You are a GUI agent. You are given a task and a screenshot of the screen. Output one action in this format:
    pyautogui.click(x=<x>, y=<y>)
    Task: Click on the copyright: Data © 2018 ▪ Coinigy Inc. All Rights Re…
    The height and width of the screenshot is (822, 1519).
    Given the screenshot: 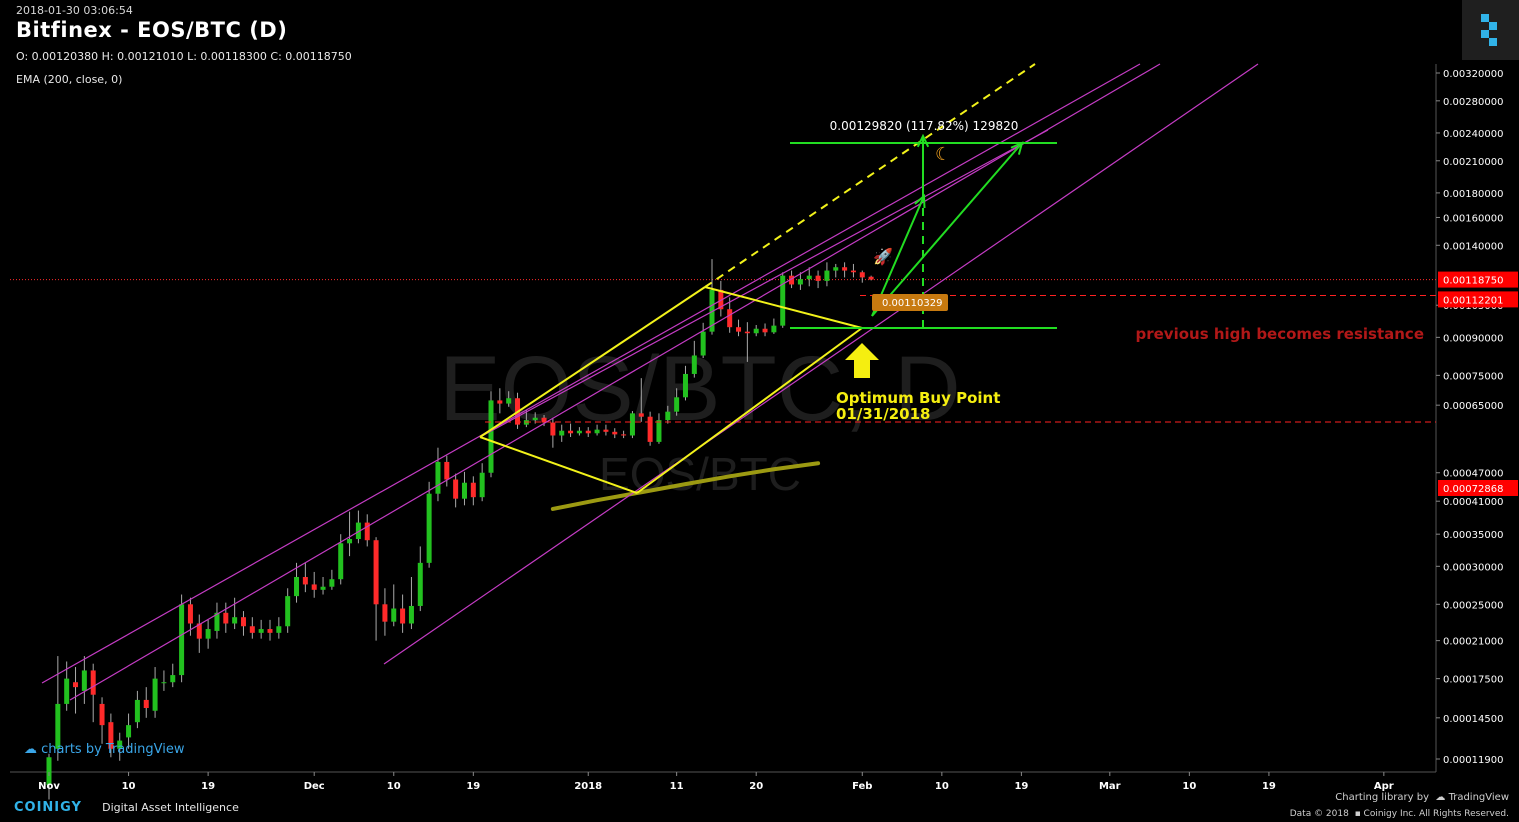 What is the action you would take?
    pyautogui.click(x=1399, y=814)
    